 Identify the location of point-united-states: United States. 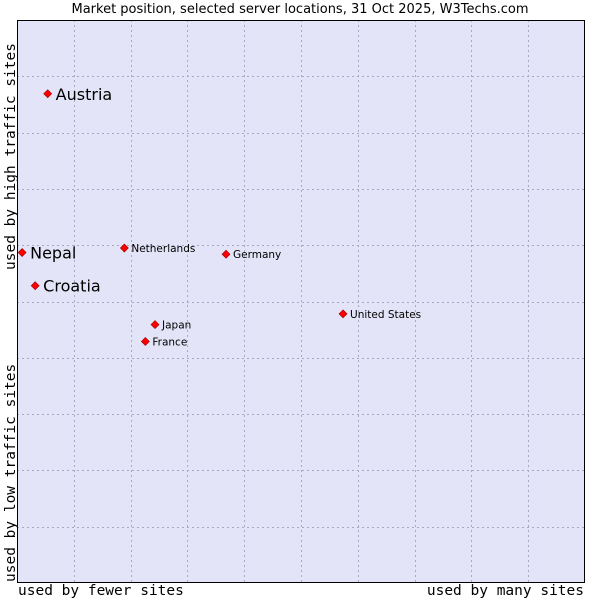
(379, 315).